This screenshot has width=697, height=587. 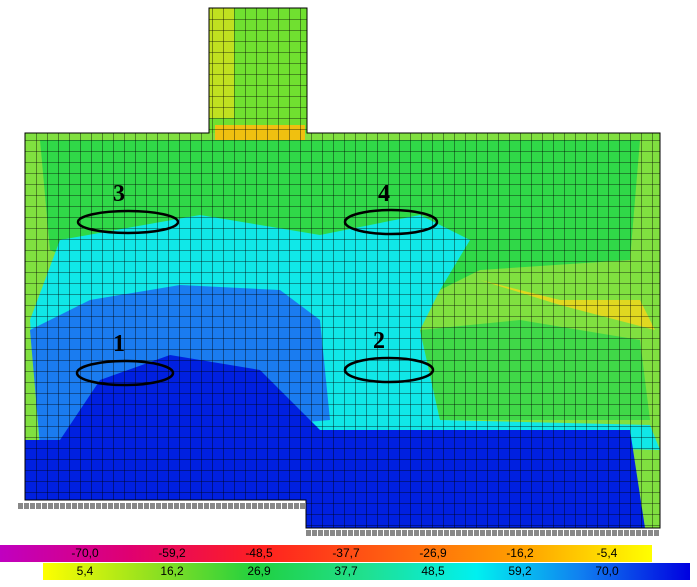 I want to click on legend-label: 48,5, so click(x=433, y=571).